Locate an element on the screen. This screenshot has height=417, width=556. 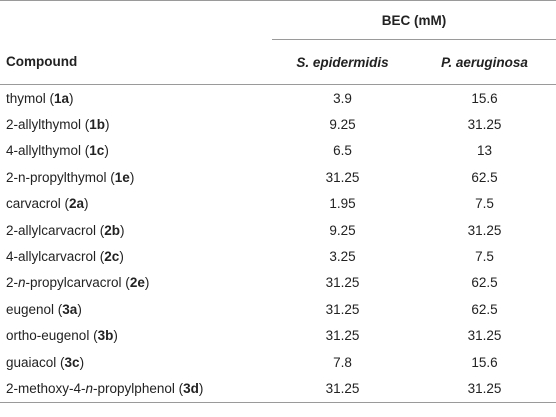
compound-id: 2c is located at coordinates (112, 257).